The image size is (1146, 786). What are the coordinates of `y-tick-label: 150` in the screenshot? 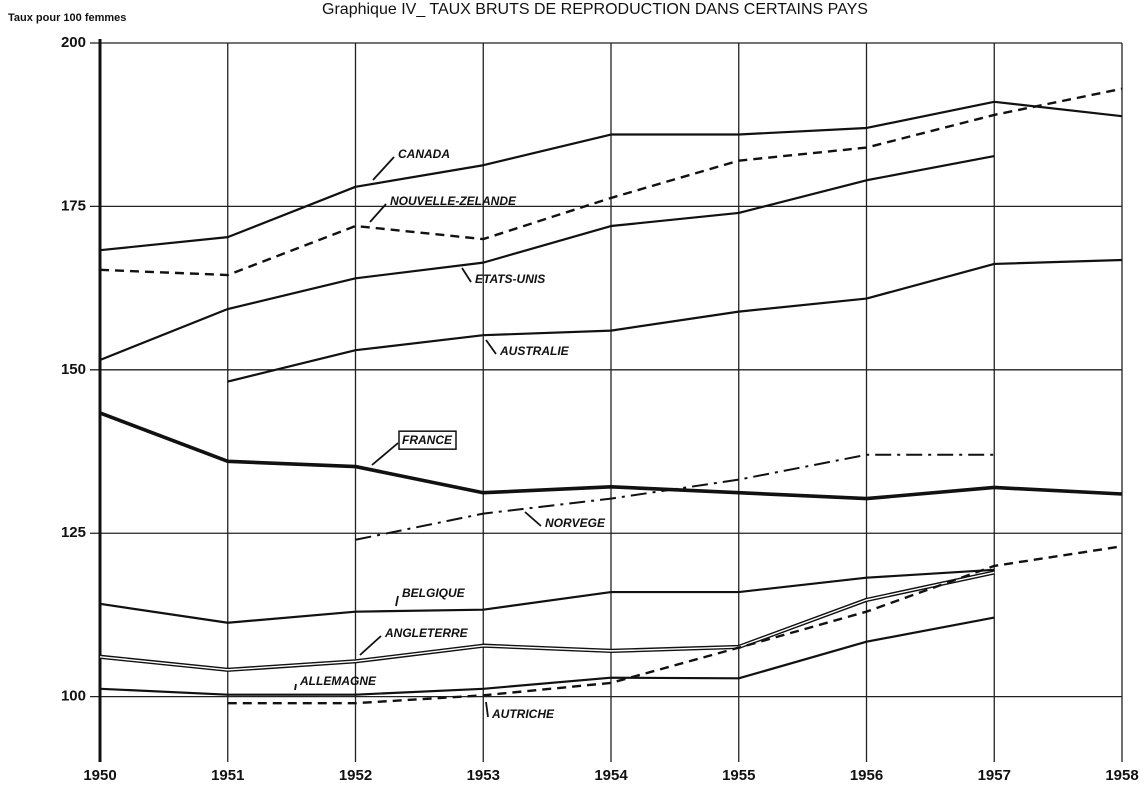 It's located at (73, 369).